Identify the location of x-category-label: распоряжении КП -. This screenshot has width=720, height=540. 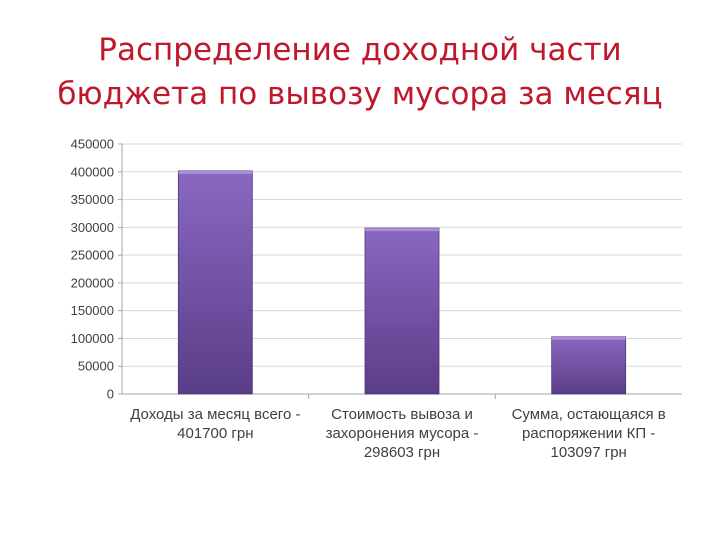
(588, 433).